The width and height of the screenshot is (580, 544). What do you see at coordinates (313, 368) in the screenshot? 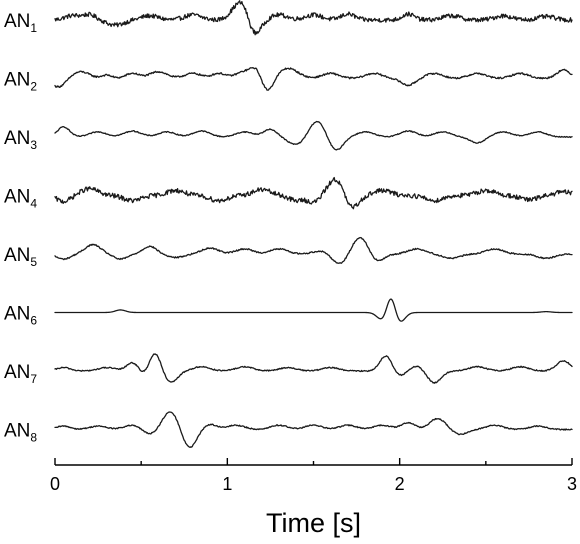
I see `trace-an7` at bounding box center [313, 368].